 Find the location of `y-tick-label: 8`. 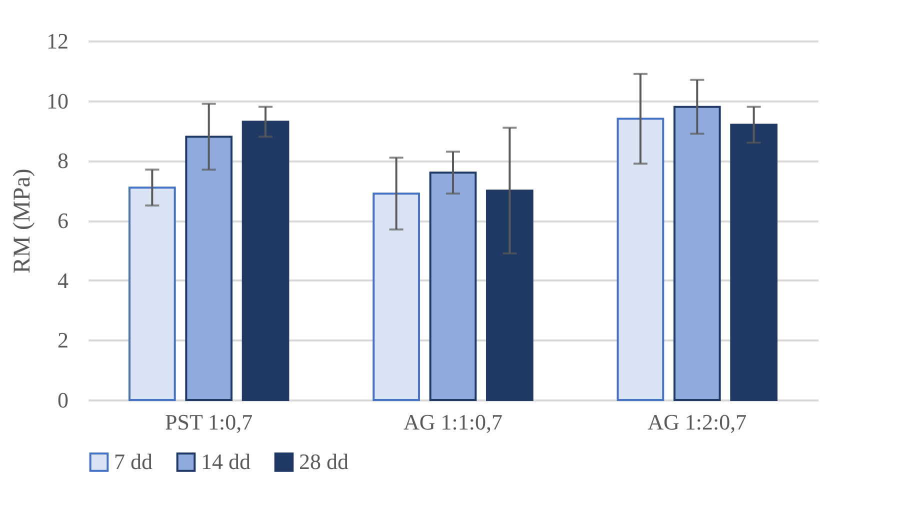

y-tick-label: 8 is located at coordinates (63, 161).